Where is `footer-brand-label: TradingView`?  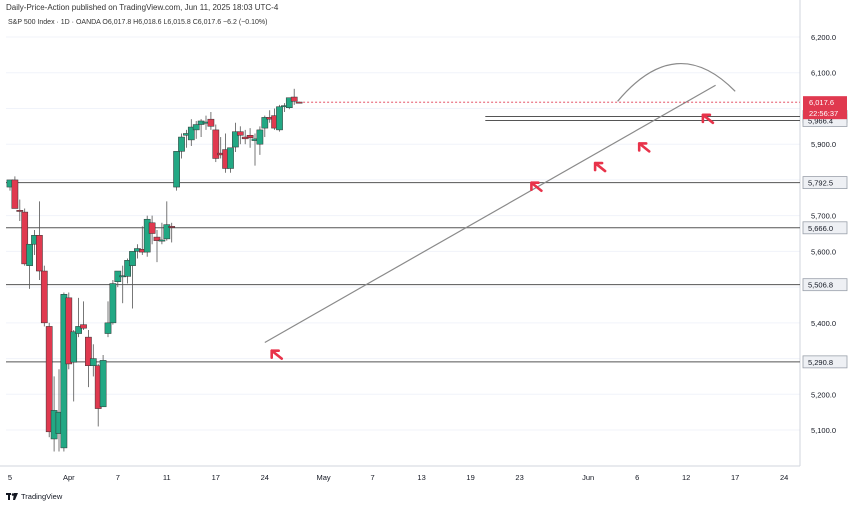 footer-brand-label: TradingView is located at coordinates (42, 496).